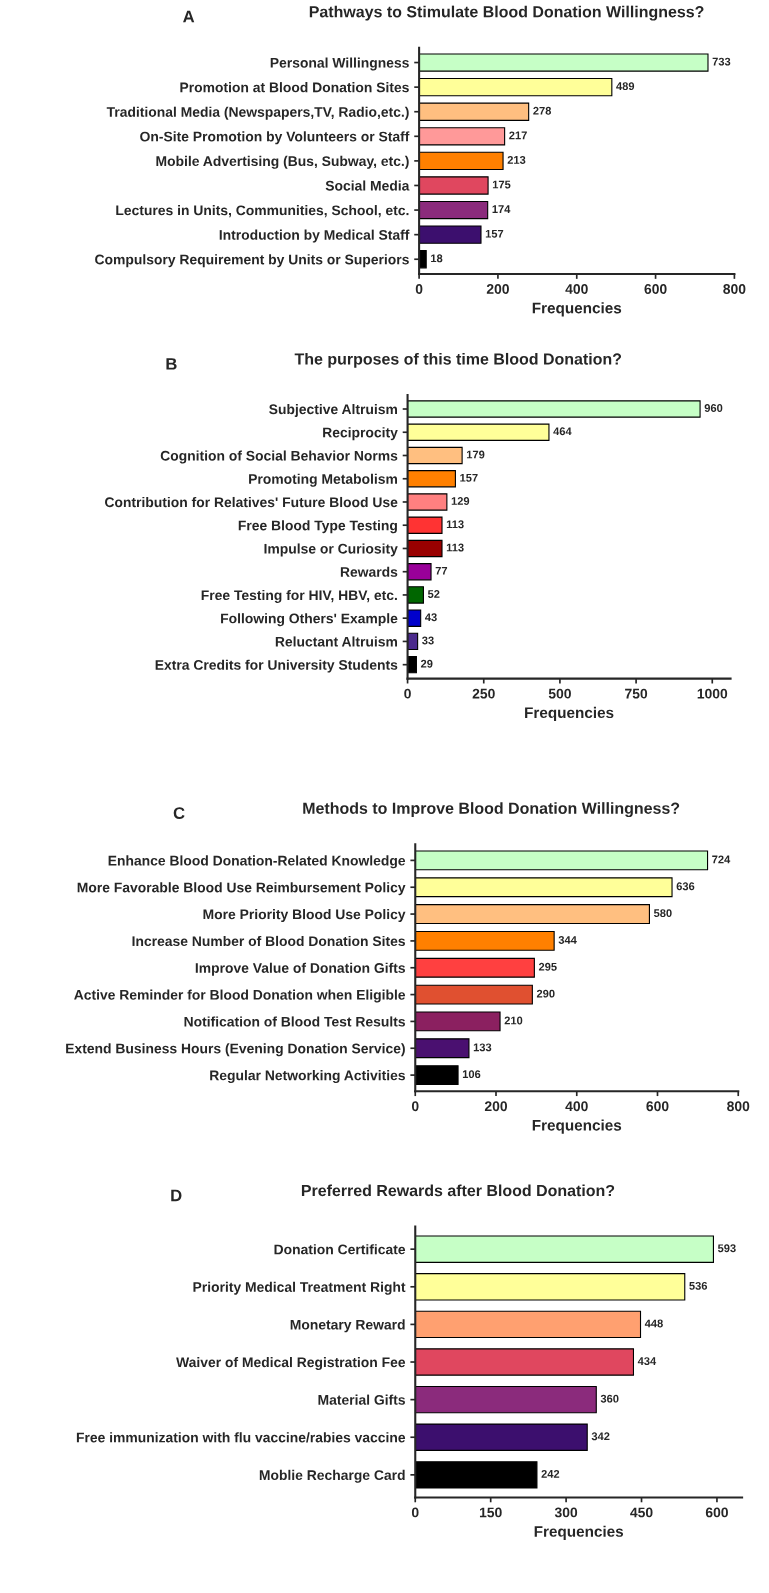 Image resolution: width=769 pixels, height=1593 pixels. Describe the element at coordinates (475, 454) in the screenshot. I see `data-label: 179` at that location.